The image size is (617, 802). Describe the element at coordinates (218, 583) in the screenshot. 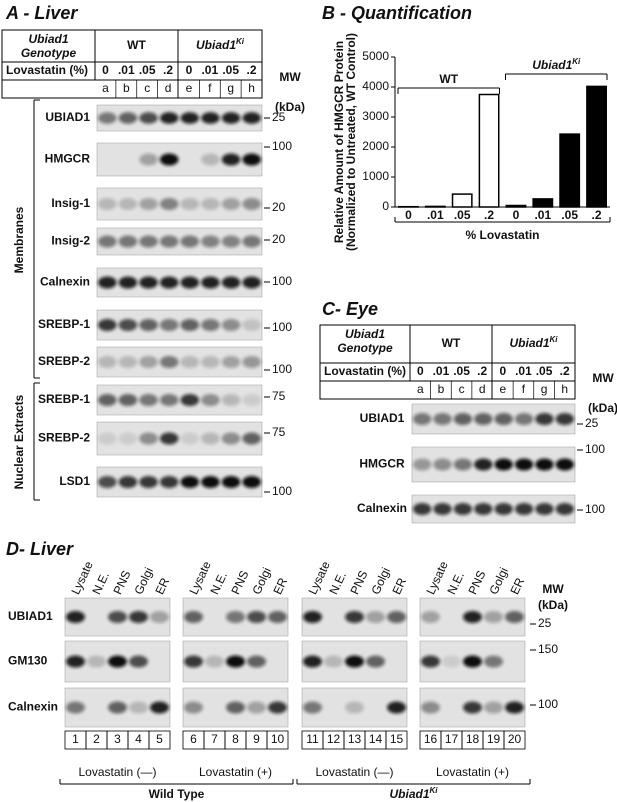

I see `lane-label: N.E.` at that location.